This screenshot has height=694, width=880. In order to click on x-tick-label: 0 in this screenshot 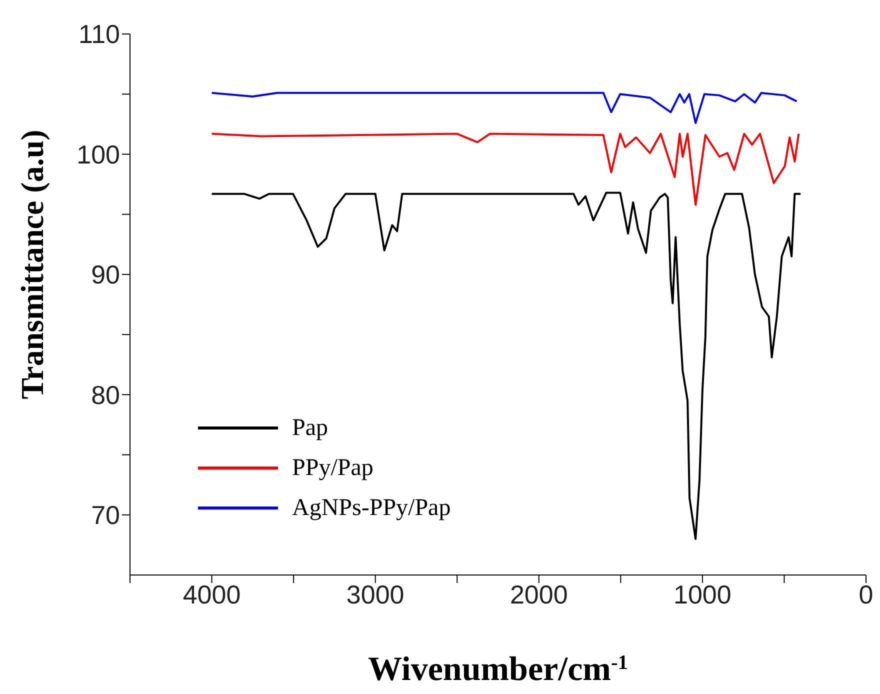, I will do `click(866, 594)`.